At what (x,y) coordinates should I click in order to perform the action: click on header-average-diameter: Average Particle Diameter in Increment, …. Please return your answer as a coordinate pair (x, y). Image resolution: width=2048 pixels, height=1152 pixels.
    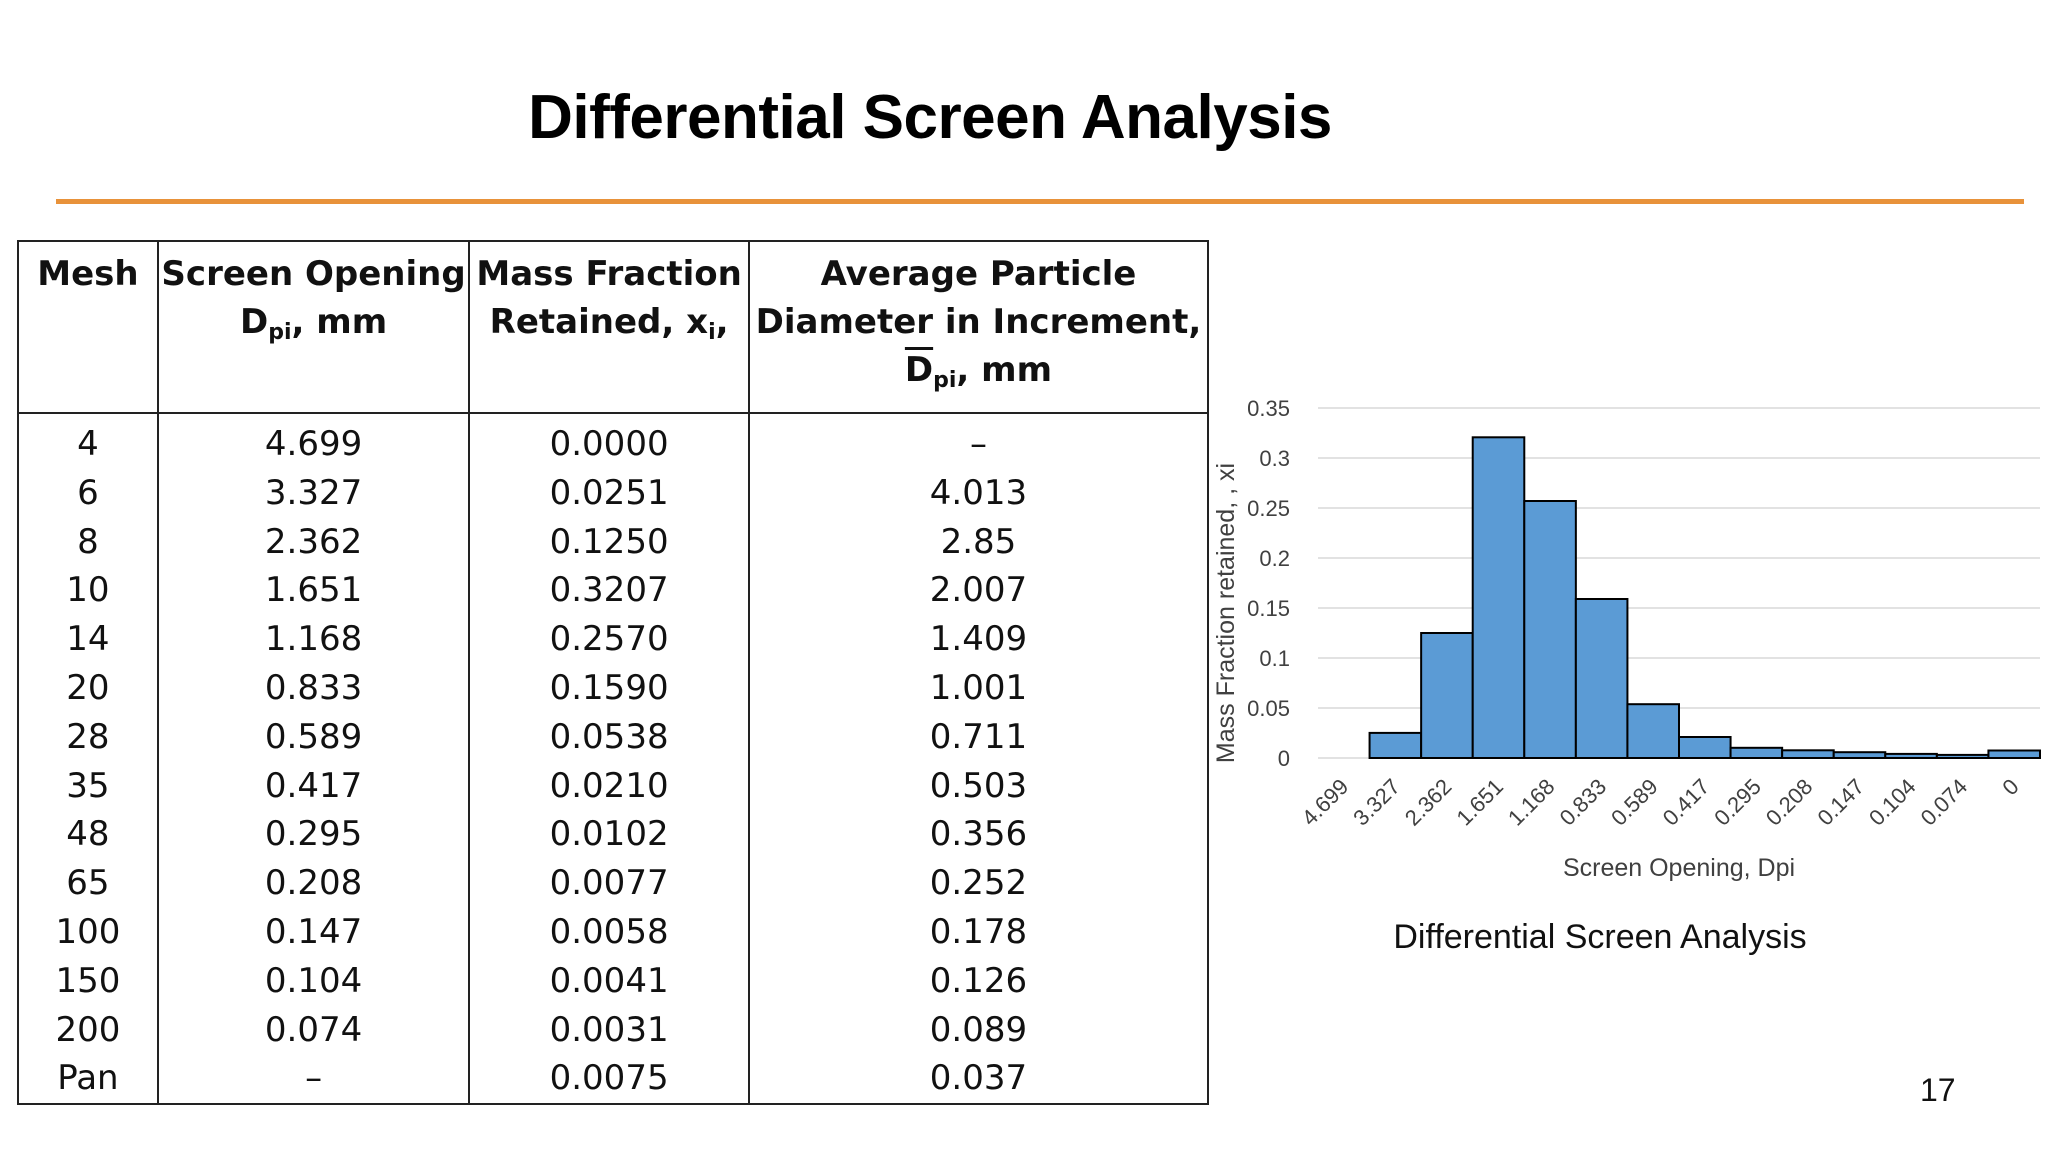
    Looking at the image, I should click on (978, 327).